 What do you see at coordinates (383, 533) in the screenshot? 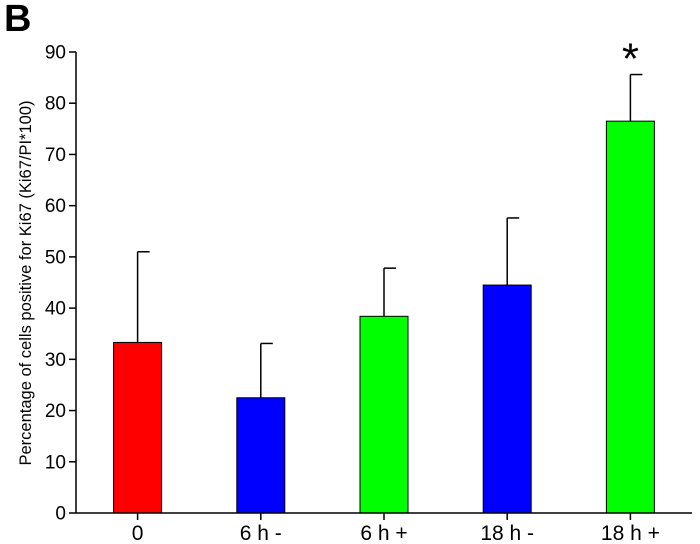
I see `x-tick-label: 6 h +` at bounding box center [383, 533].